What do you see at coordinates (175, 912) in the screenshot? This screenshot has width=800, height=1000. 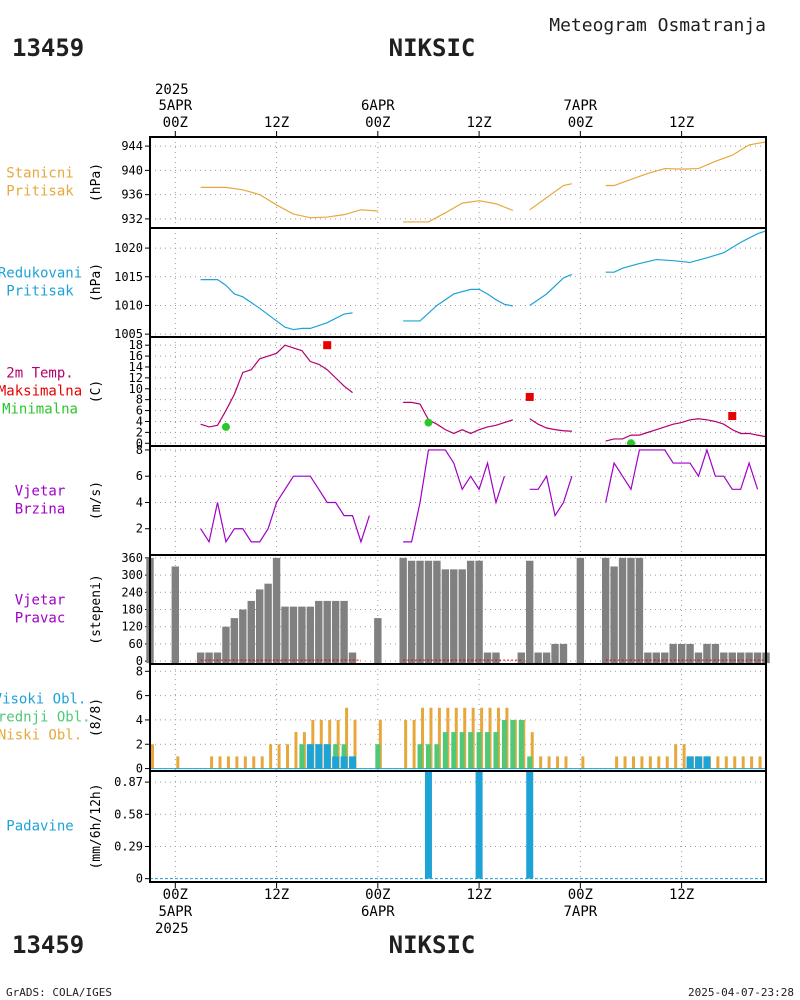 I see `day-label-bottom: 5APR` at bounding box center [175, 912].